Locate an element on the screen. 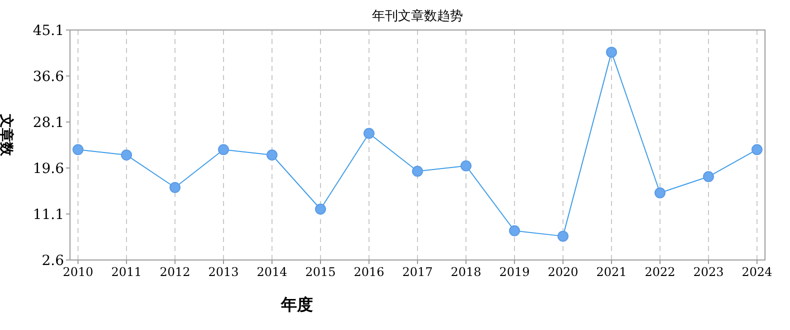 The width and height of the screenshot is (790, 330). x-tick-label: 2014 is located at coordinates (272, 272).